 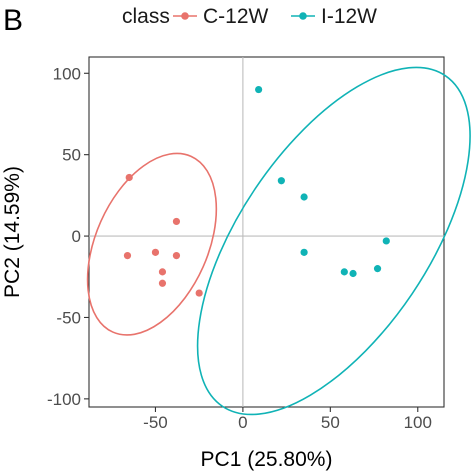 I want to click on y-tick-label: 50, so click(x=71, y=155).